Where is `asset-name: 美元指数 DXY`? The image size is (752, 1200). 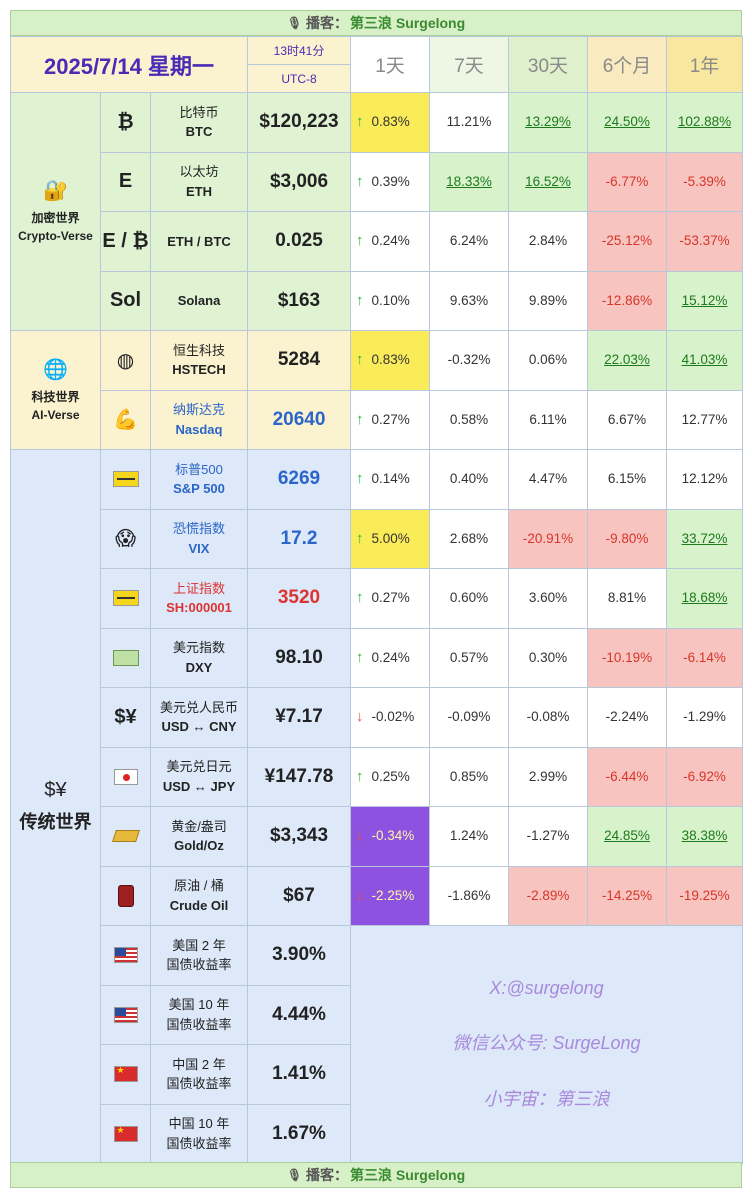
asset-name: 美元指数 DXY is located at coordinates (199, 657).